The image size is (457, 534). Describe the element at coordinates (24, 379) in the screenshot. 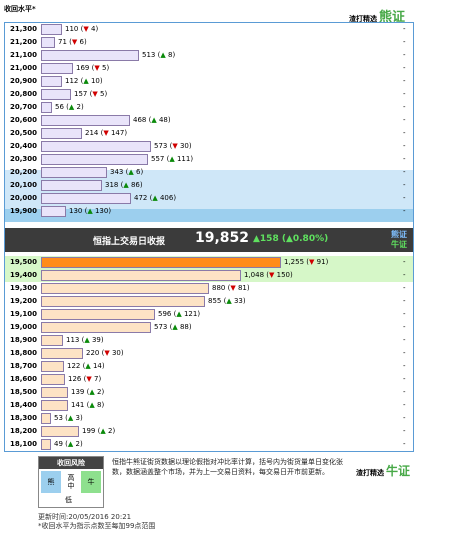

I see `call-level: 18,600` at that location.